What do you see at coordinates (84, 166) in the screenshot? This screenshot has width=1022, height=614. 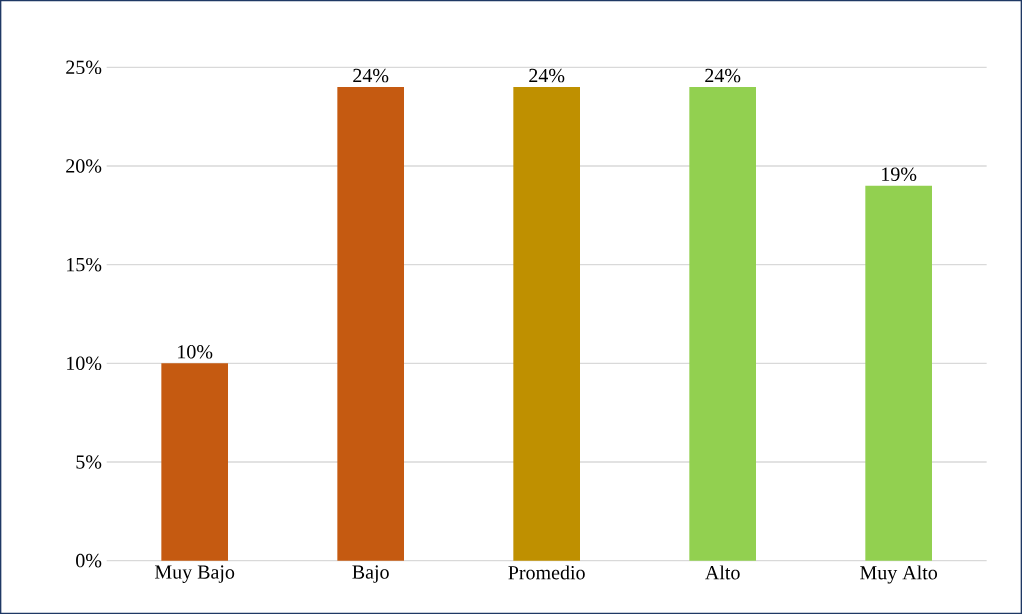 I see `y-tick-label: 20%` at bounding box center [84, 166].